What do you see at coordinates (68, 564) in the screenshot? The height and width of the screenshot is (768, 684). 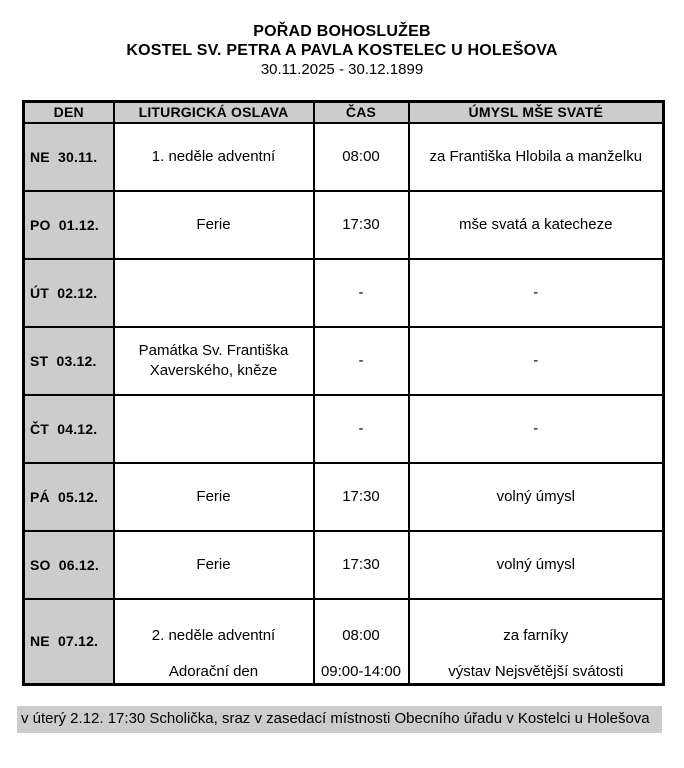 I see `day-cell: SO 06.12.` at bounding box center [68, 564].